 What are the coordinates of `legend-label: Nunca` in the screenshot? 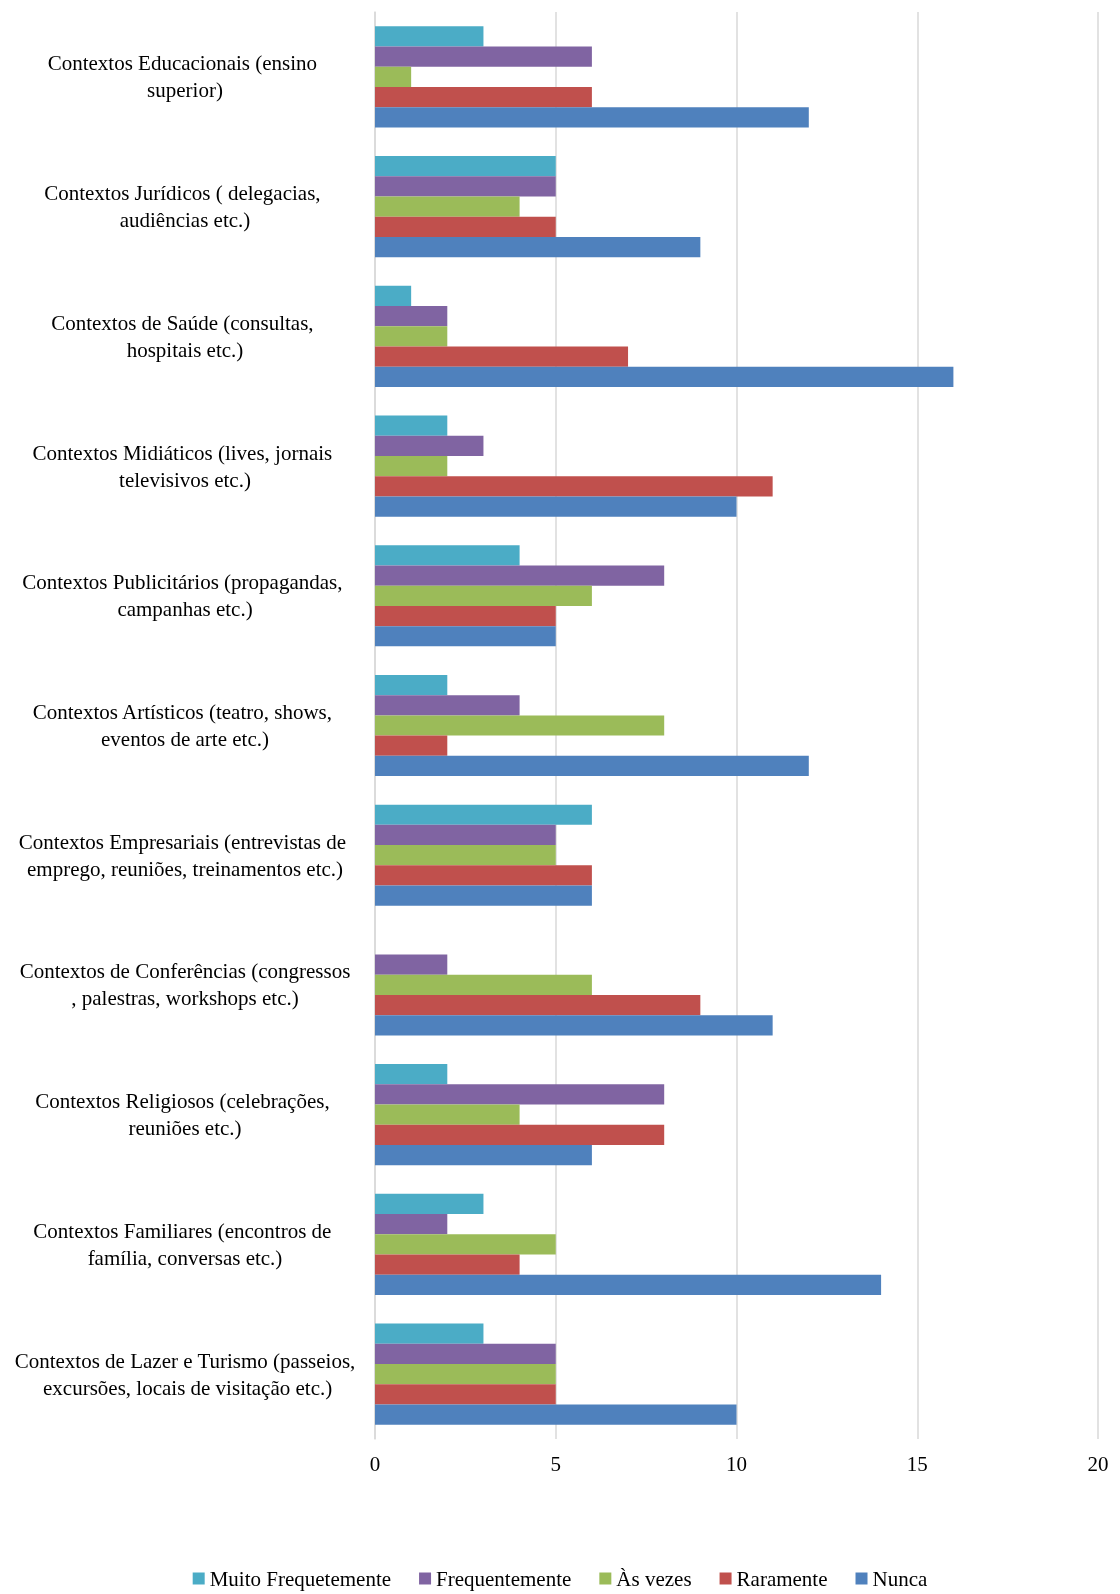 It's located at (900, 1578).